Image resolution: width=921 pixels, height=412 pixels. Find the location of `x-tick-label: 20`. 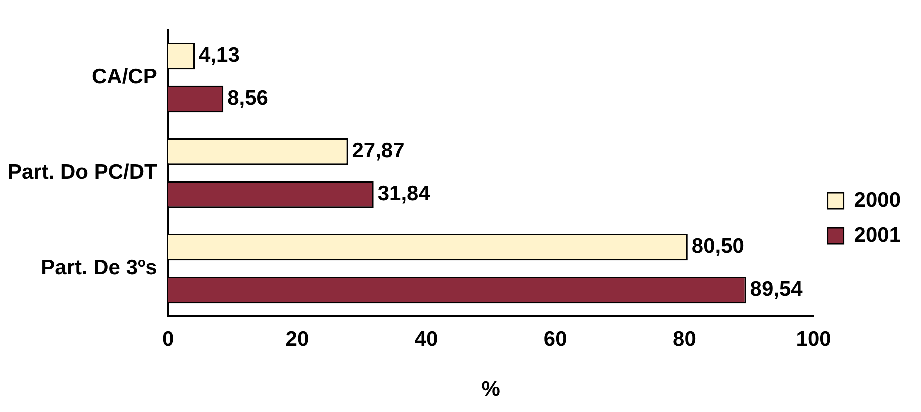

x-tick-label: 20 is located at coordinates (298, 339).